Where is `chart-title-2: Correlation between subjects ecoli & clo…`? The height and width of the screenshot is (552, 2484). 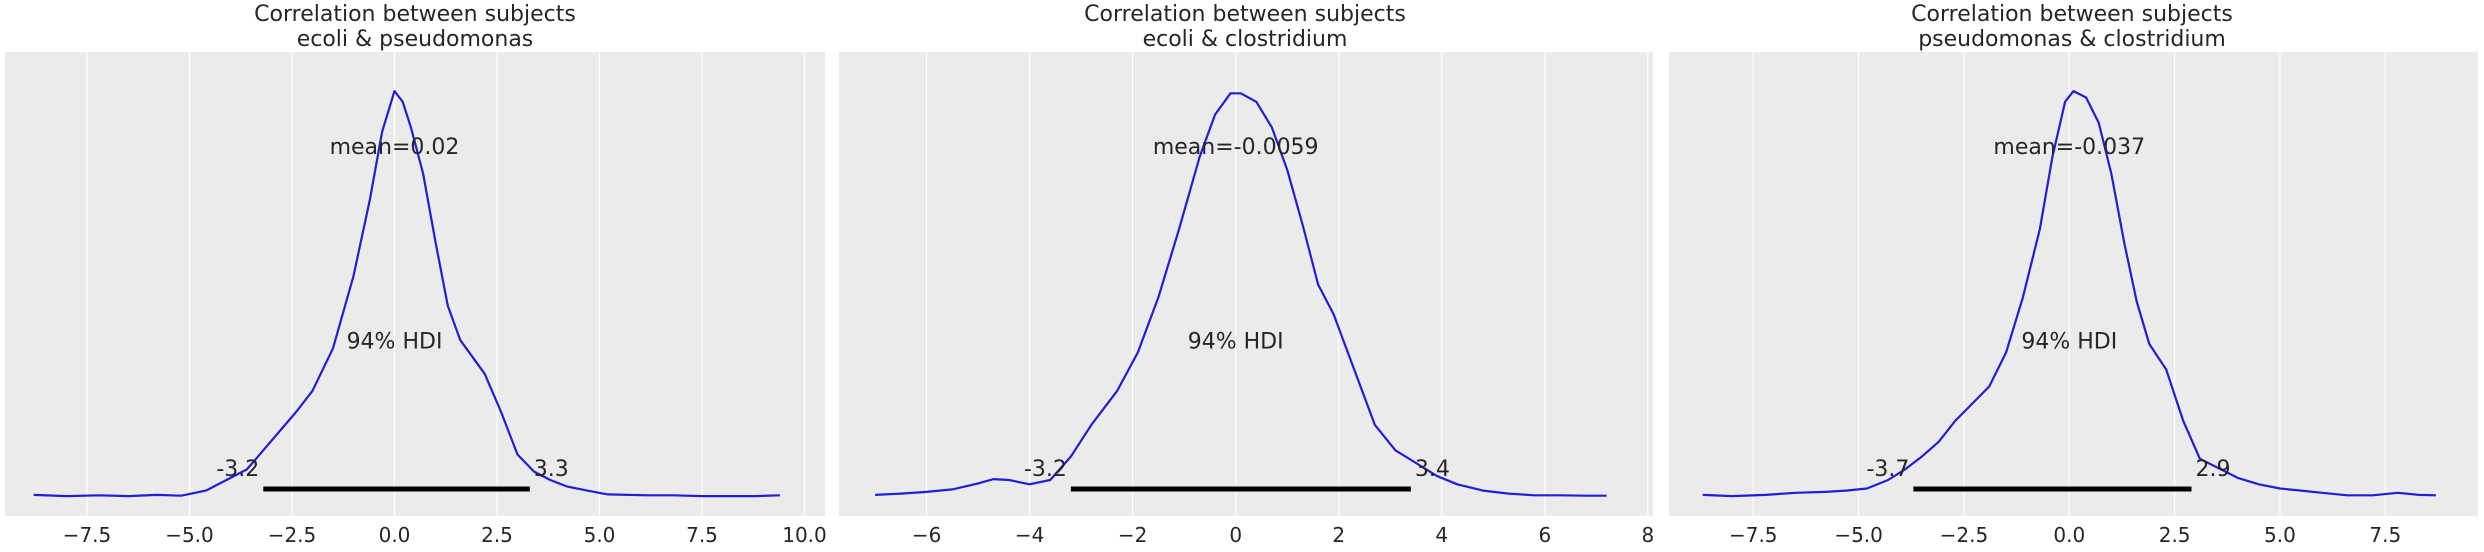
chart-title-2: Correlation between subjects ecoli & clo… is located at coordinates (1245, 27).